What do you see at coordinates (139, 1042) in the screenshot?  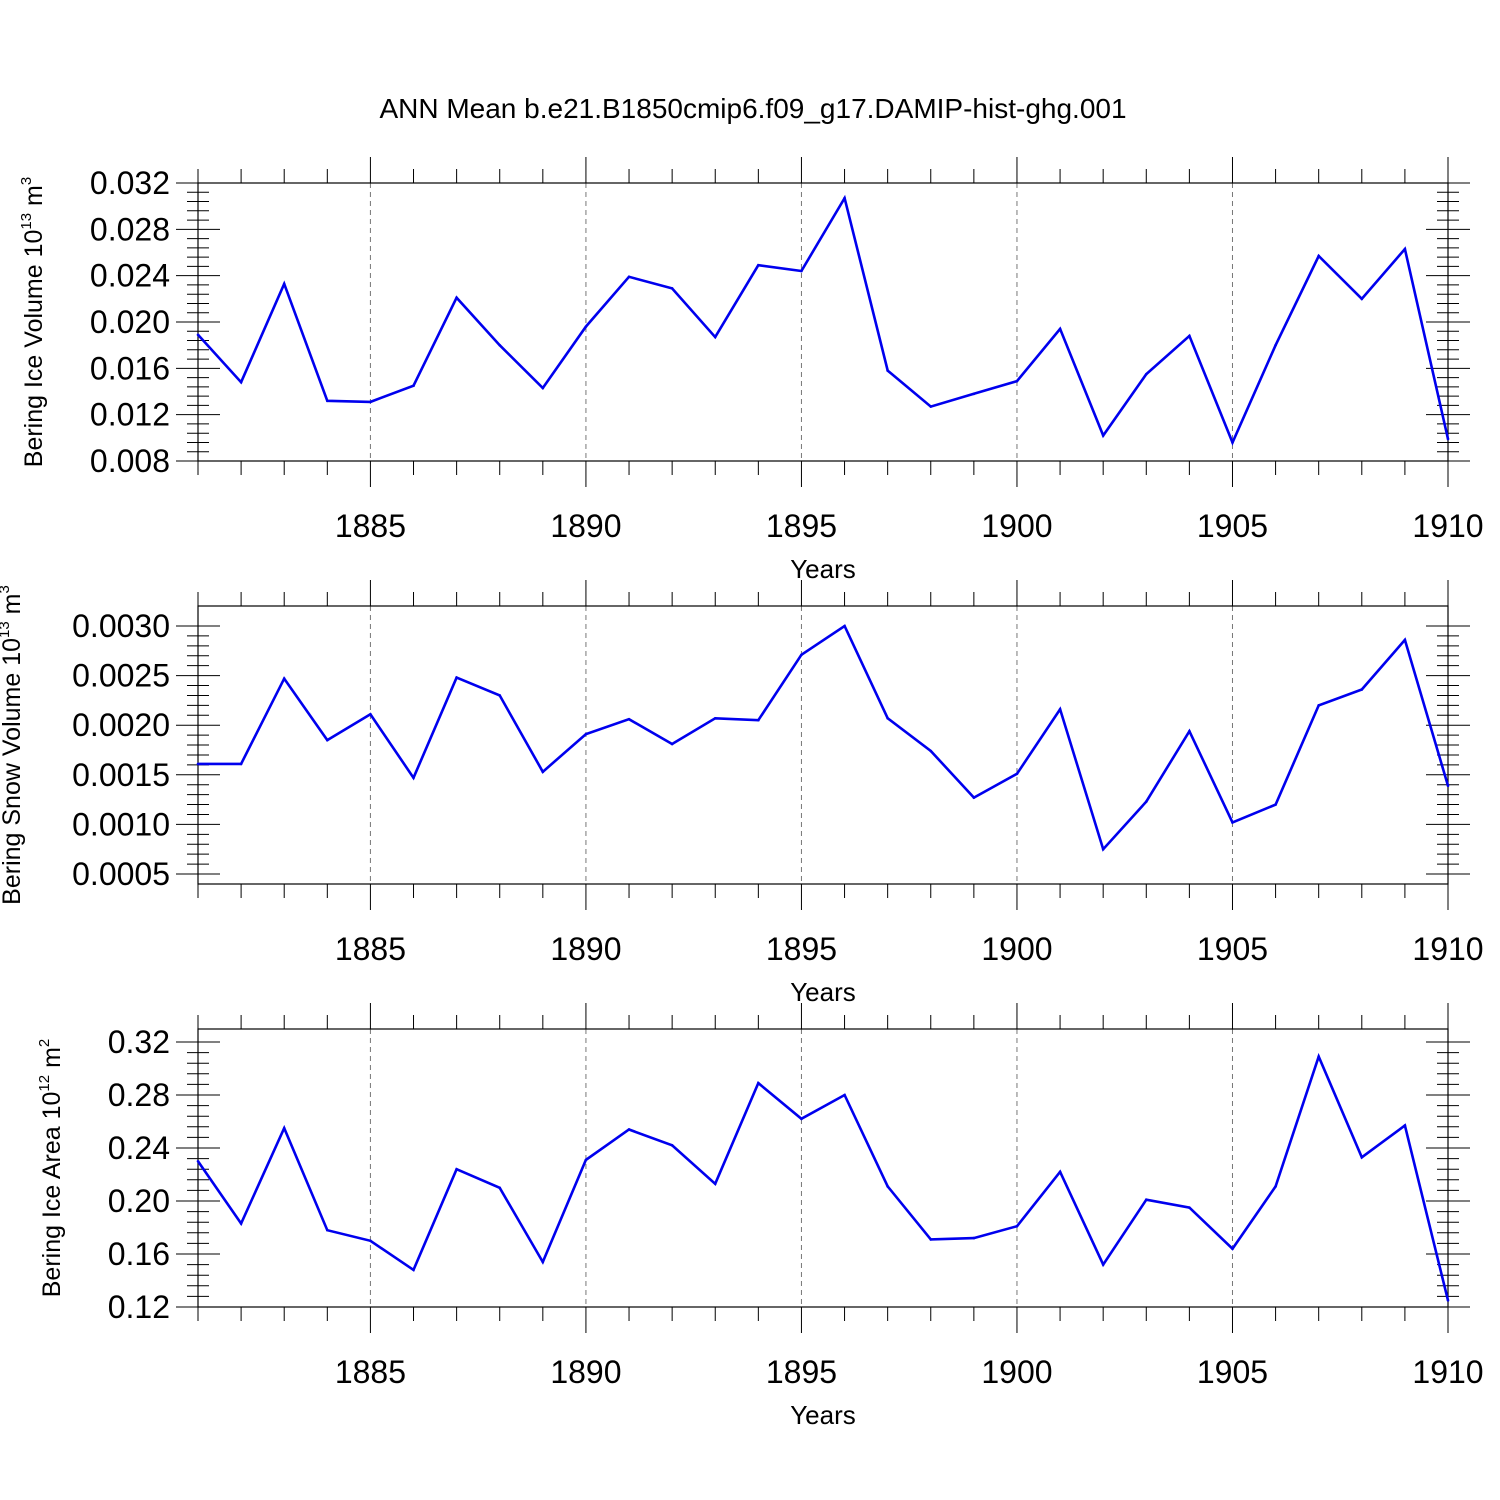 I see `y-tick-label: 0.32` at bounding box center [139, 1042].